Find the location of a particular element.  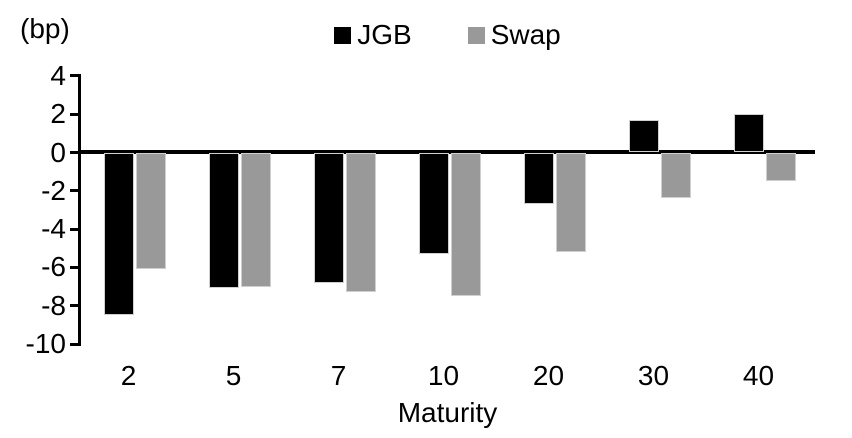

legend-swatch-jgb is located at coordinates (343, 35).